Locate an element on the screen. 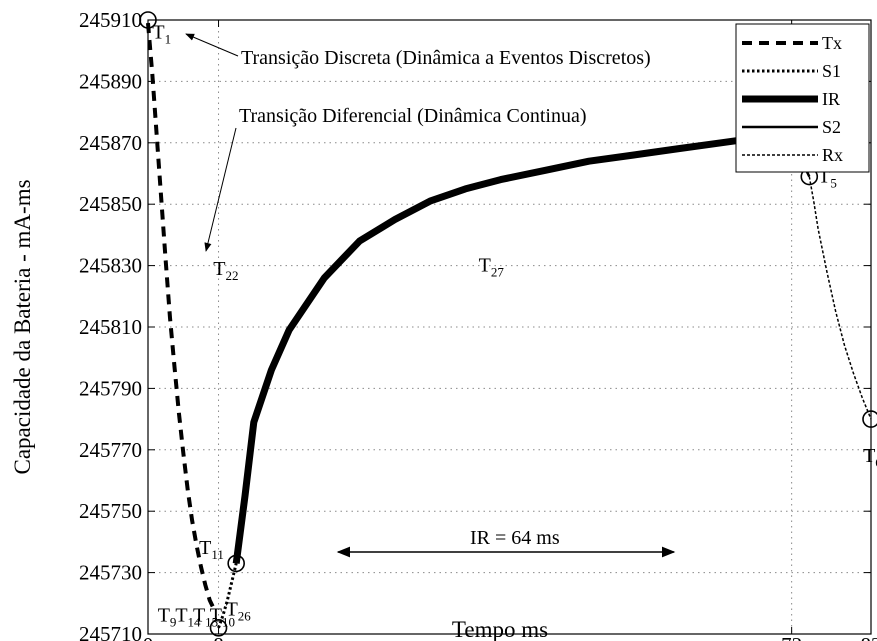 This screenshot has width=877, height=641. legend-label-tx: Tx is located at coordinates (832, 43).